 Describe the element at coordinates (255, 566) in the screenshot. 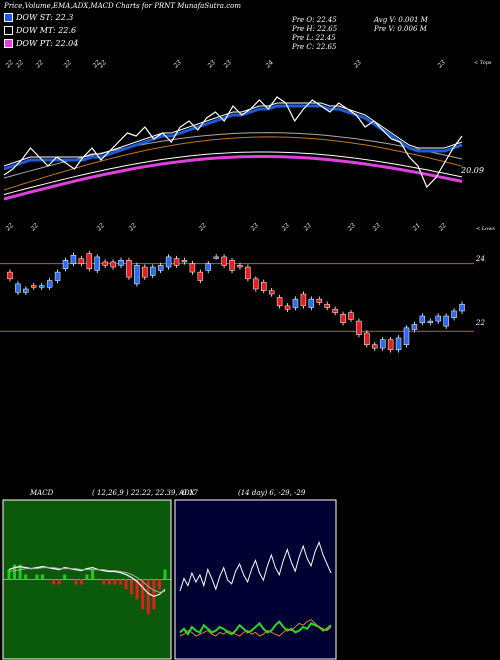

I see `adx-line` at that location.